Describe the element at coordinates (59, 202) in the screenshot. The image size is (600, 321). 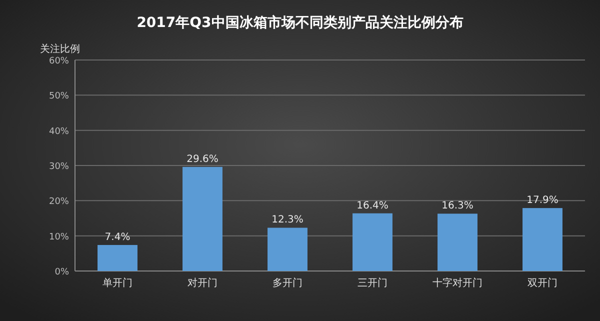
I see `y-tick-label: 20%` at that location.